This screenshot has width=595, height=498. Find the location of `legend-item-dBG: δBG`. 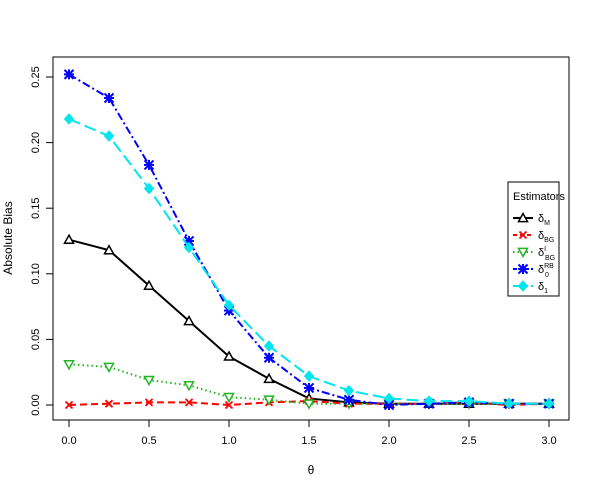

legend-item-dBG: δBG is located at coordinates (533, 237).